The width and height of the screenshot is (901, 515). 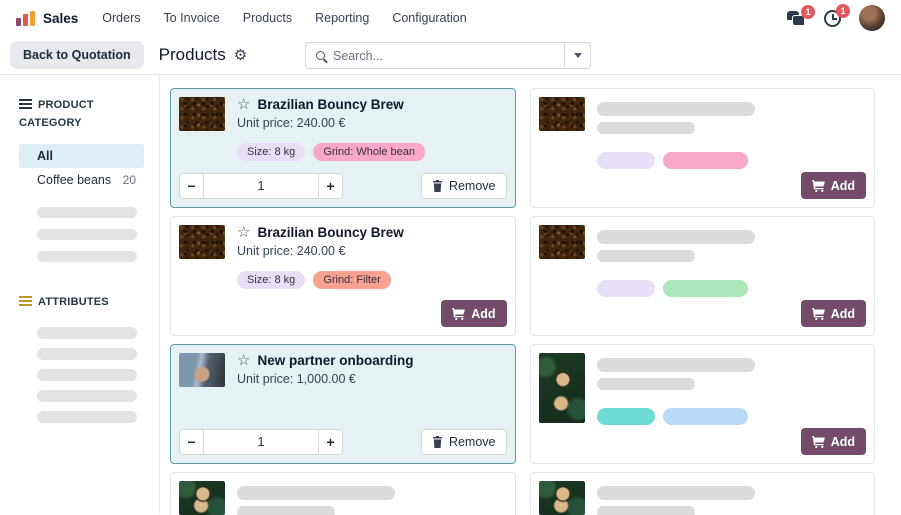 I want to click on search-input, so click(x=448, y=55).